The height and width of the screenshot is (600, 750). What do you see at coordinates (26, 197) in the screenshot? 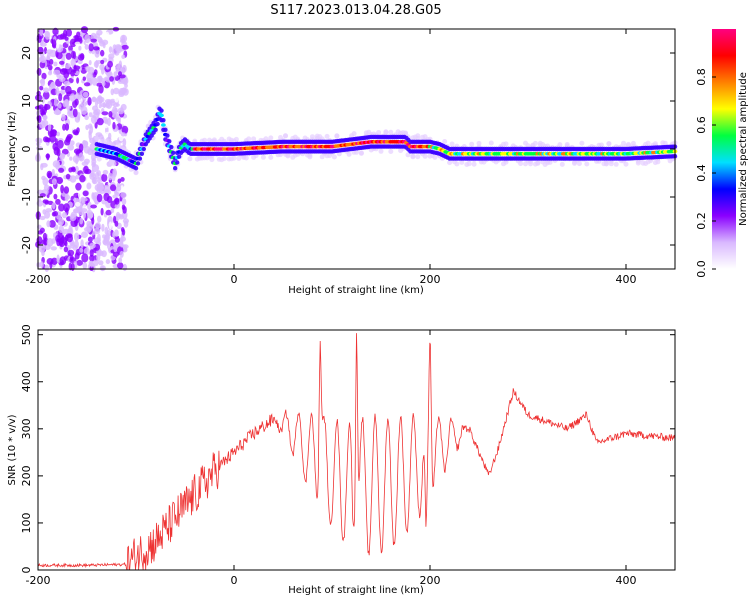
I see `y-tick-label: -10` at bounding box center [26, 197].